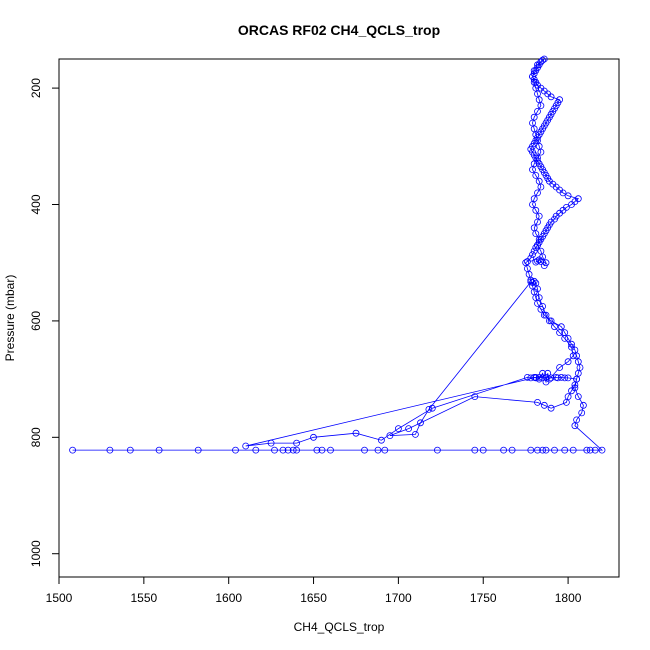 The height and width of the screenshot is (650, 650). I want to click on x-axis: 1500 1550 1600 1650 1700 1750 1800, so click(314, 590).